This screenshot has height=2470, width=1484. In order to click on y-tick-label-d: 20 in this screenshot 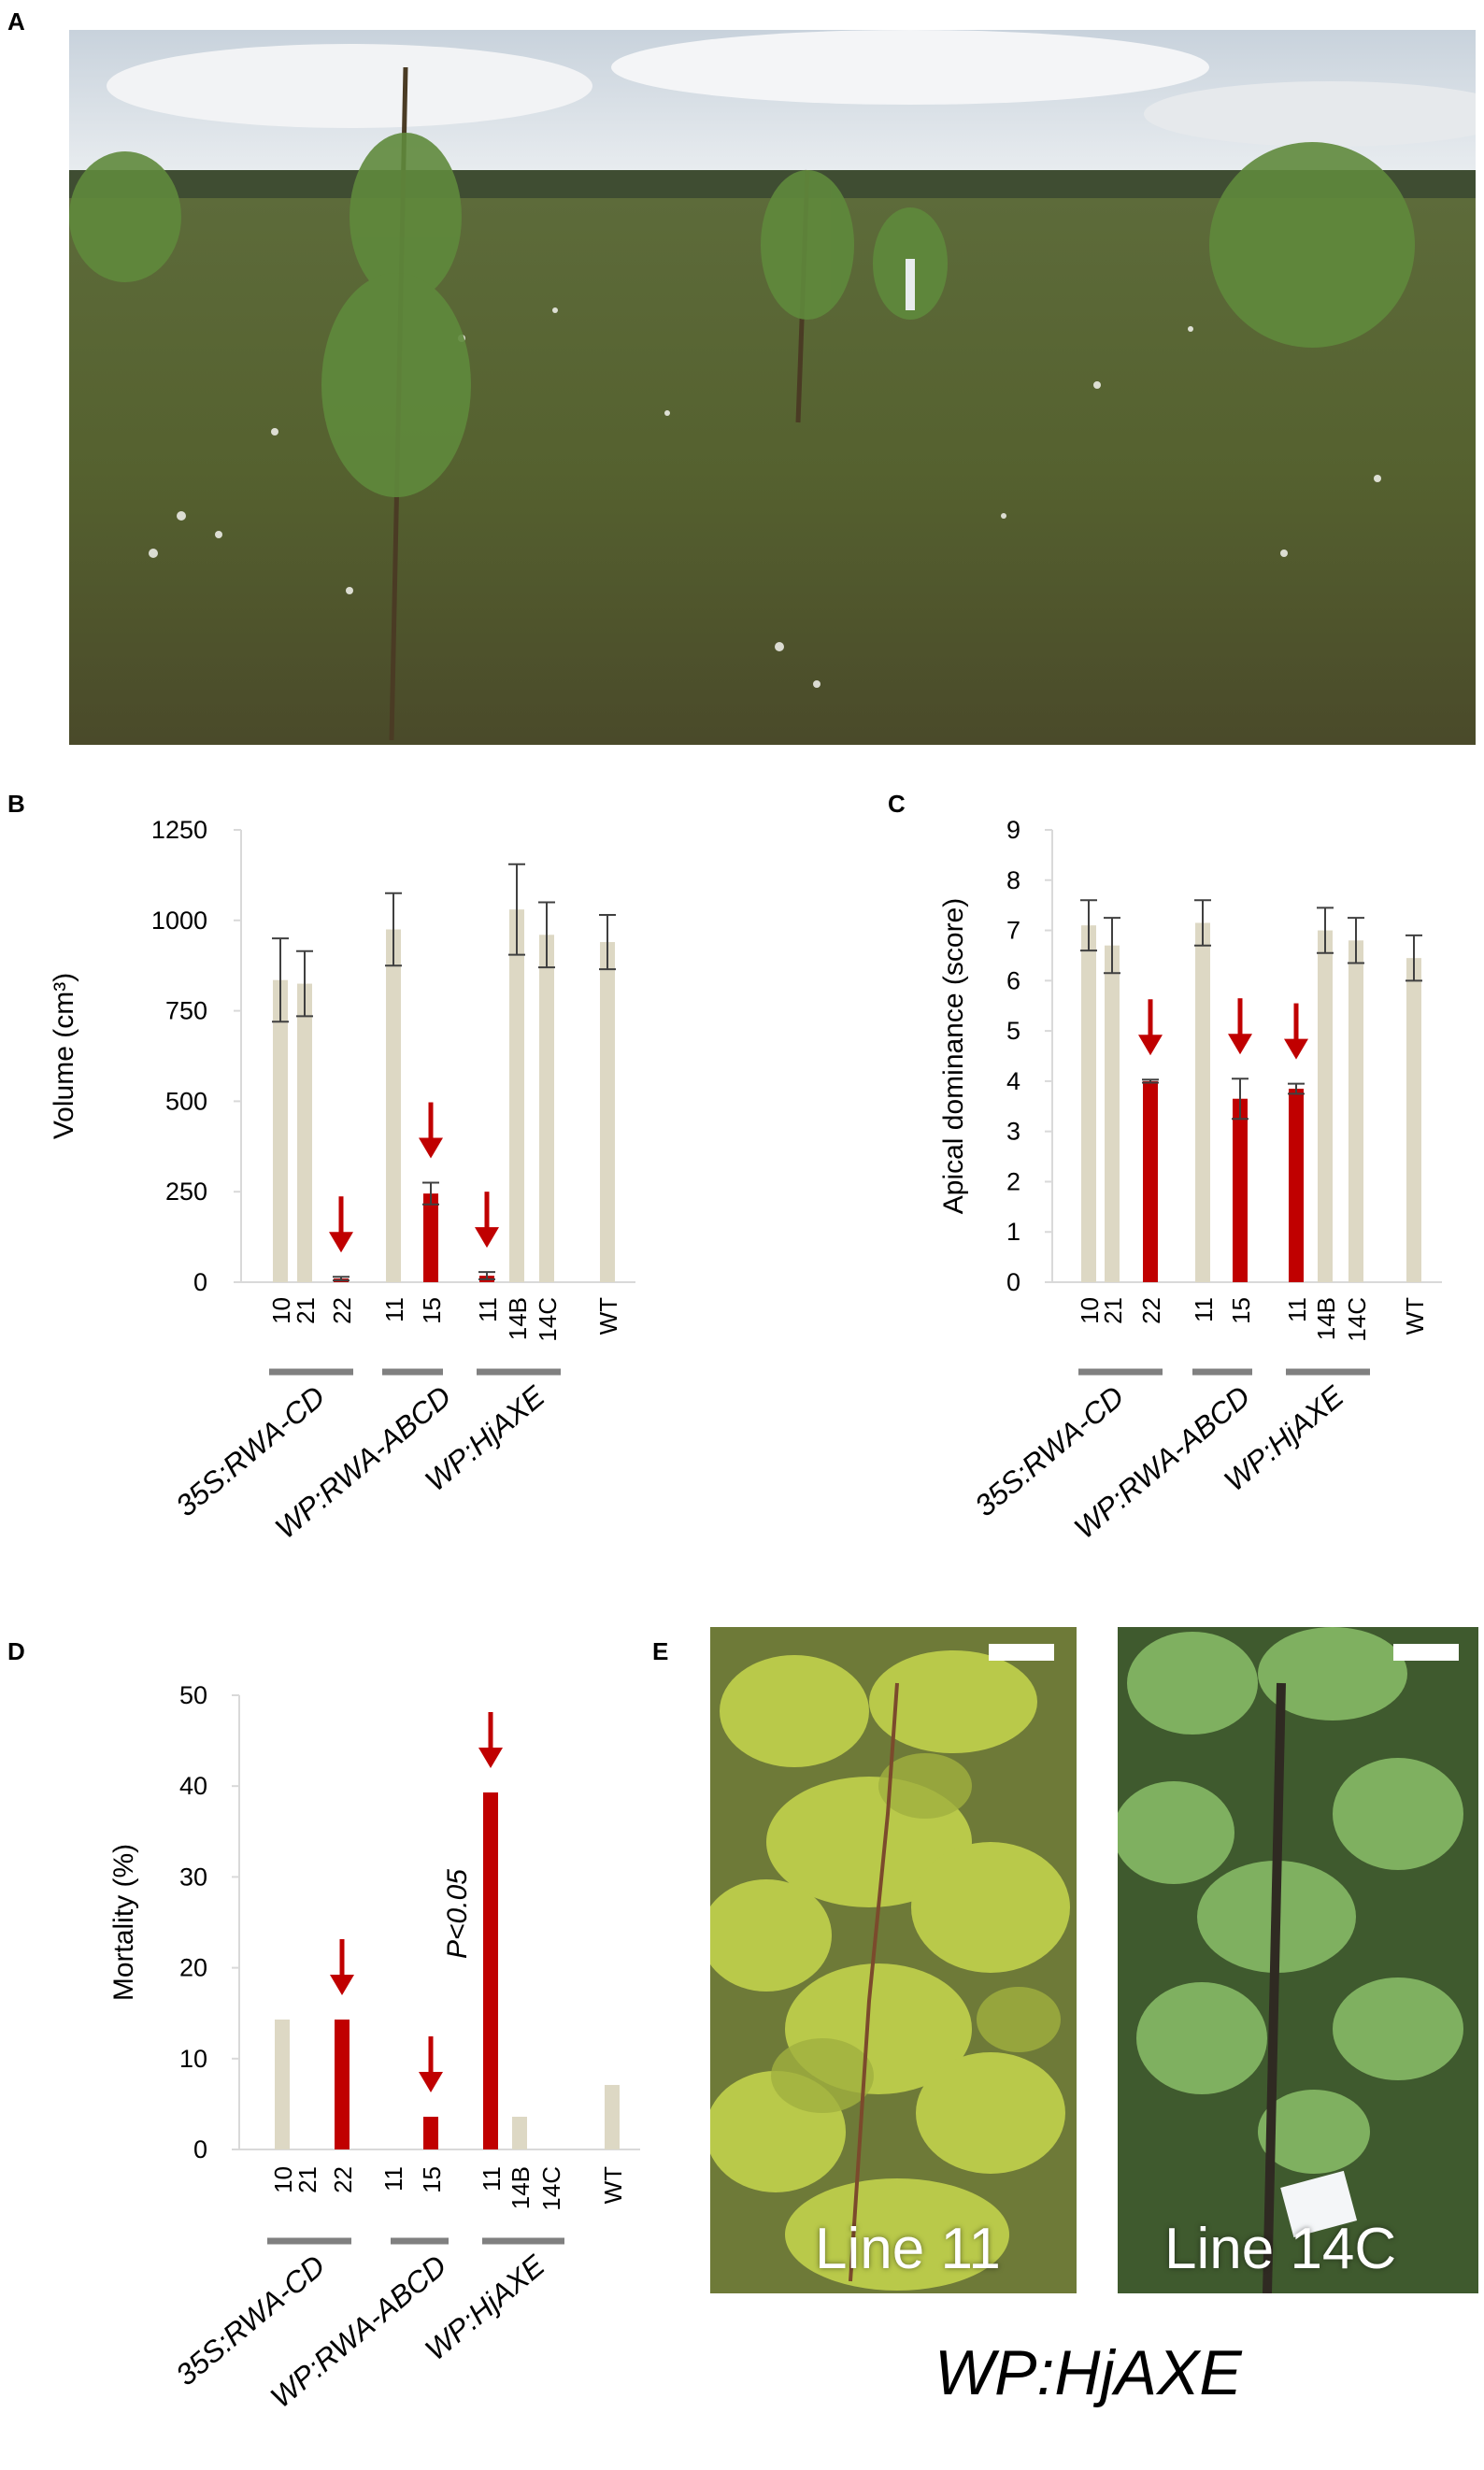, I will do `click(193, 1968)`.